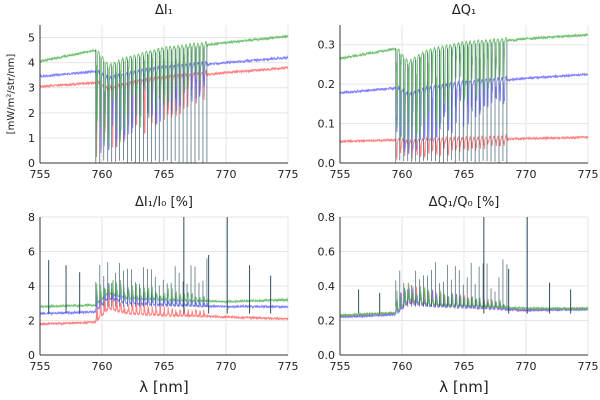 This screenshot has width=600, height=400. Describe the element at coordinates (31, 217) in the screenshot. I see `y-tick-label: 8` at that location.